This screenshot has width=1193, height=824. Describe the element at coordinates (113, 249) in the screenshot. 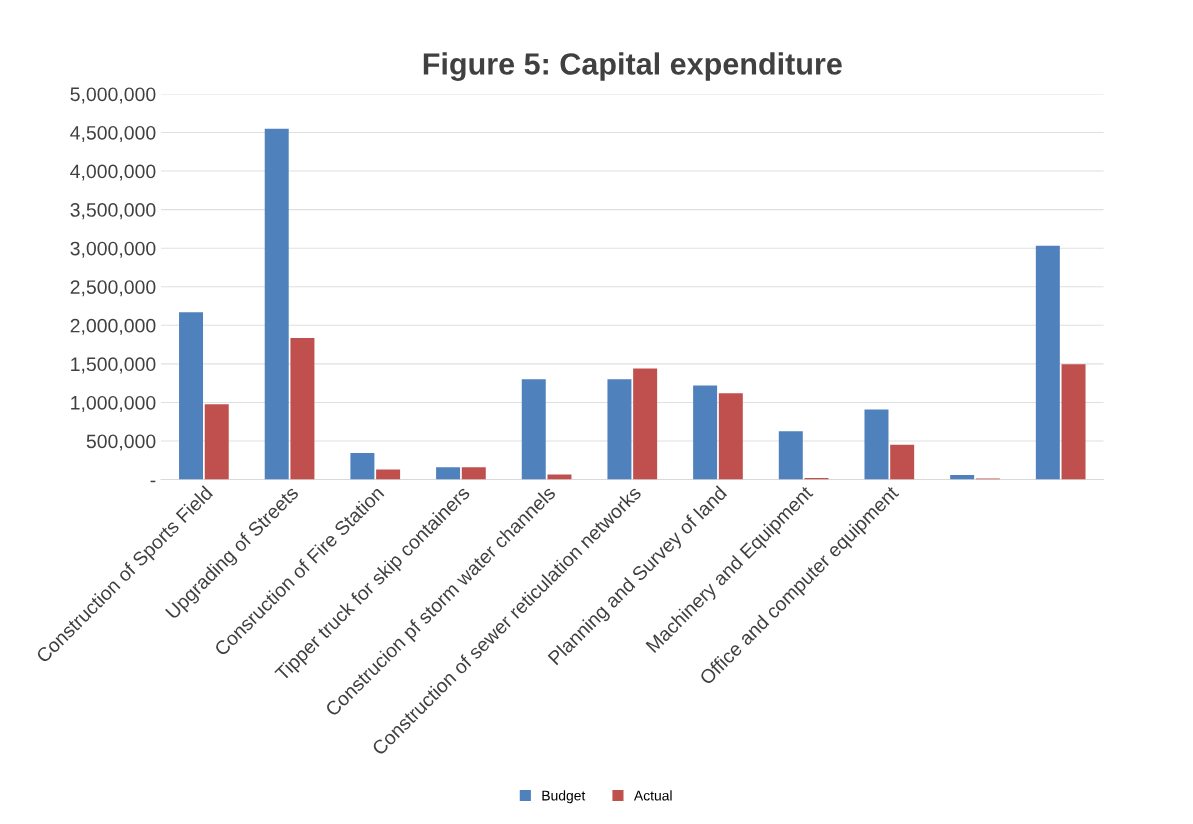

I see `y-tick-label: 3,000,000` at that location.